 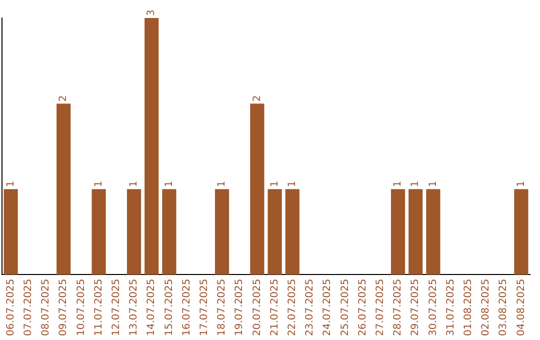 What do you see at coordinates (240, 307) in the screenshot?
I see `x-tick-label: 19.07.2025` at bounding box center [240, 307].